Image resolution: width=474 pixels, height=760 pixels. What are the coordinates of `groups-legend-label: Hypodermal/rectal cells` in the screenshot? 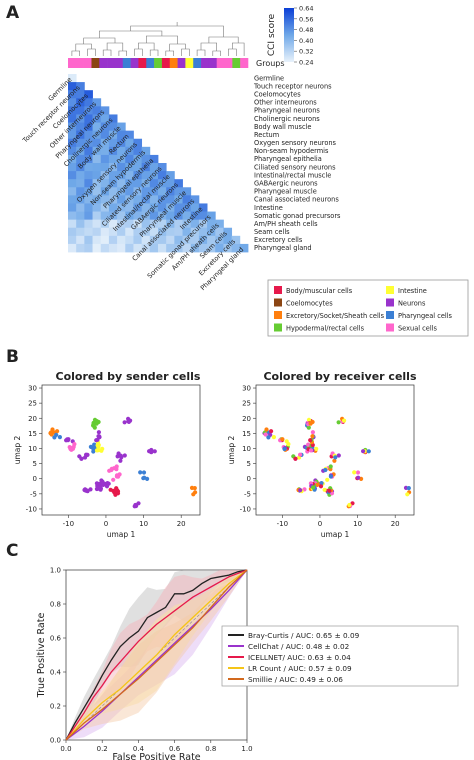 It's located at (325, 329).